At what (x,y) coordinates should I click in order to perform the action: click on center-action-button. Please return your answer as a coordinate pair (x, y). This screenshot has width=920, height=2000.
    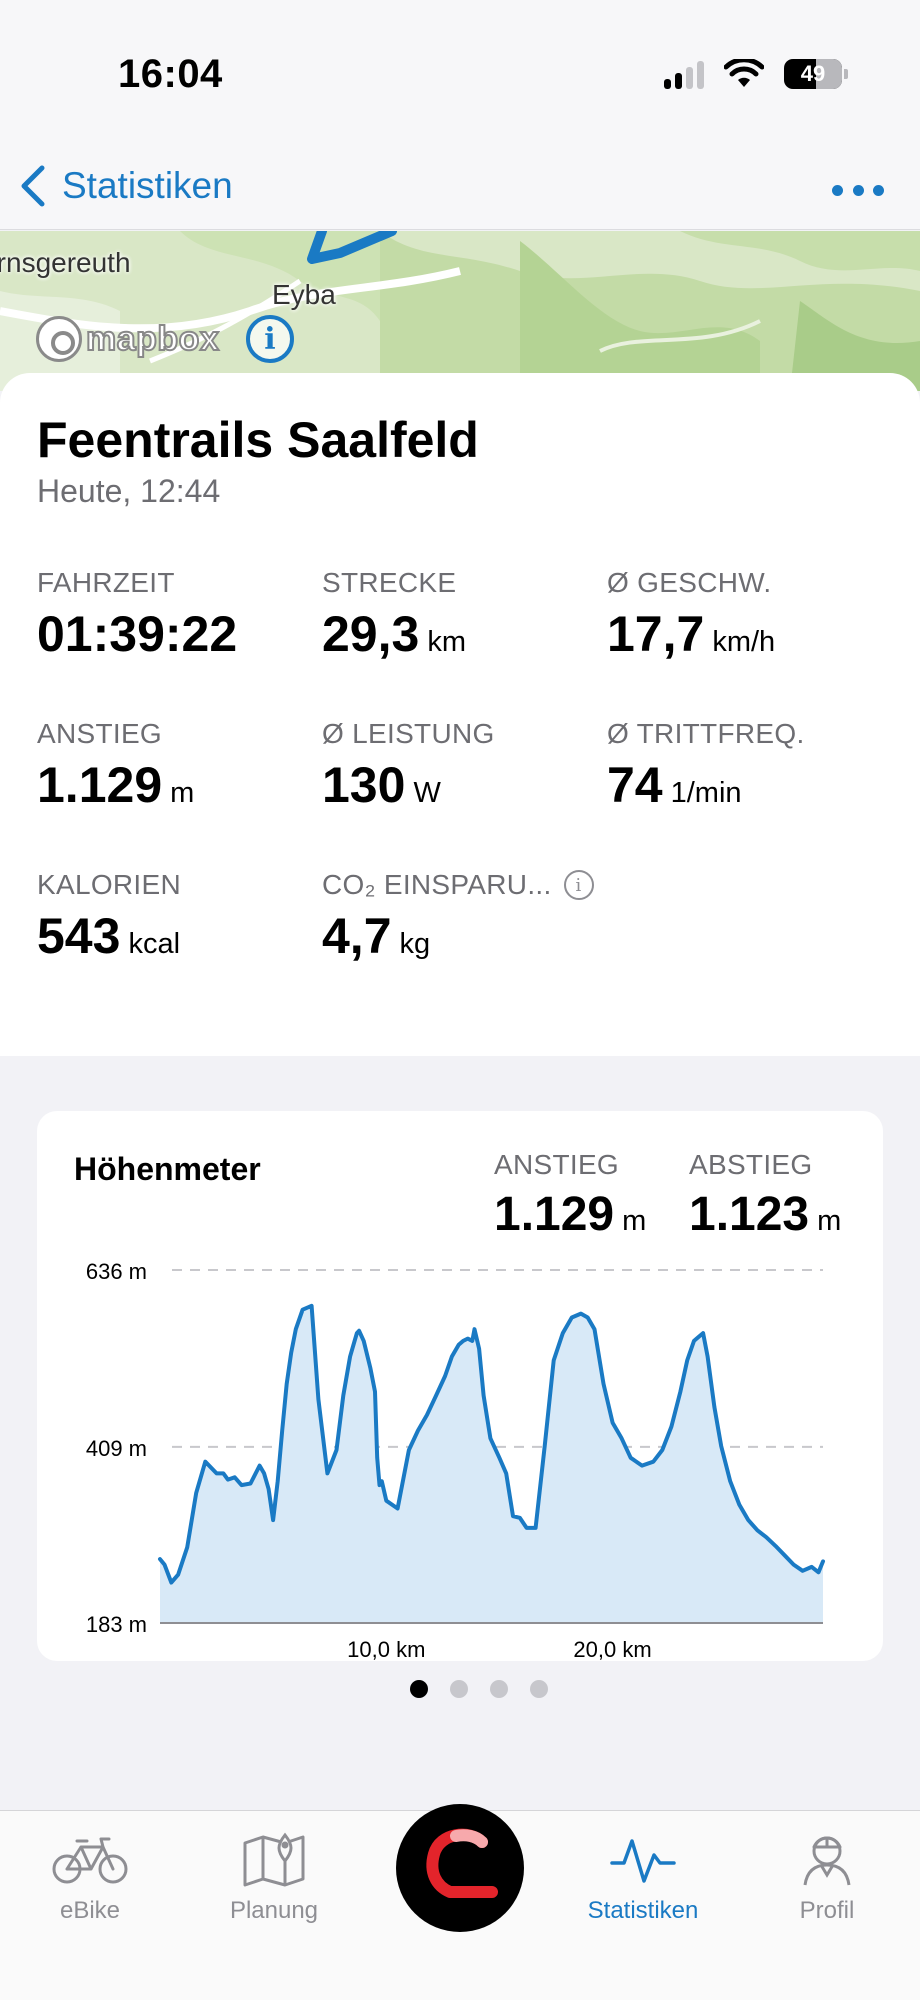
    Looking at the image, I should click on (460, 1868).